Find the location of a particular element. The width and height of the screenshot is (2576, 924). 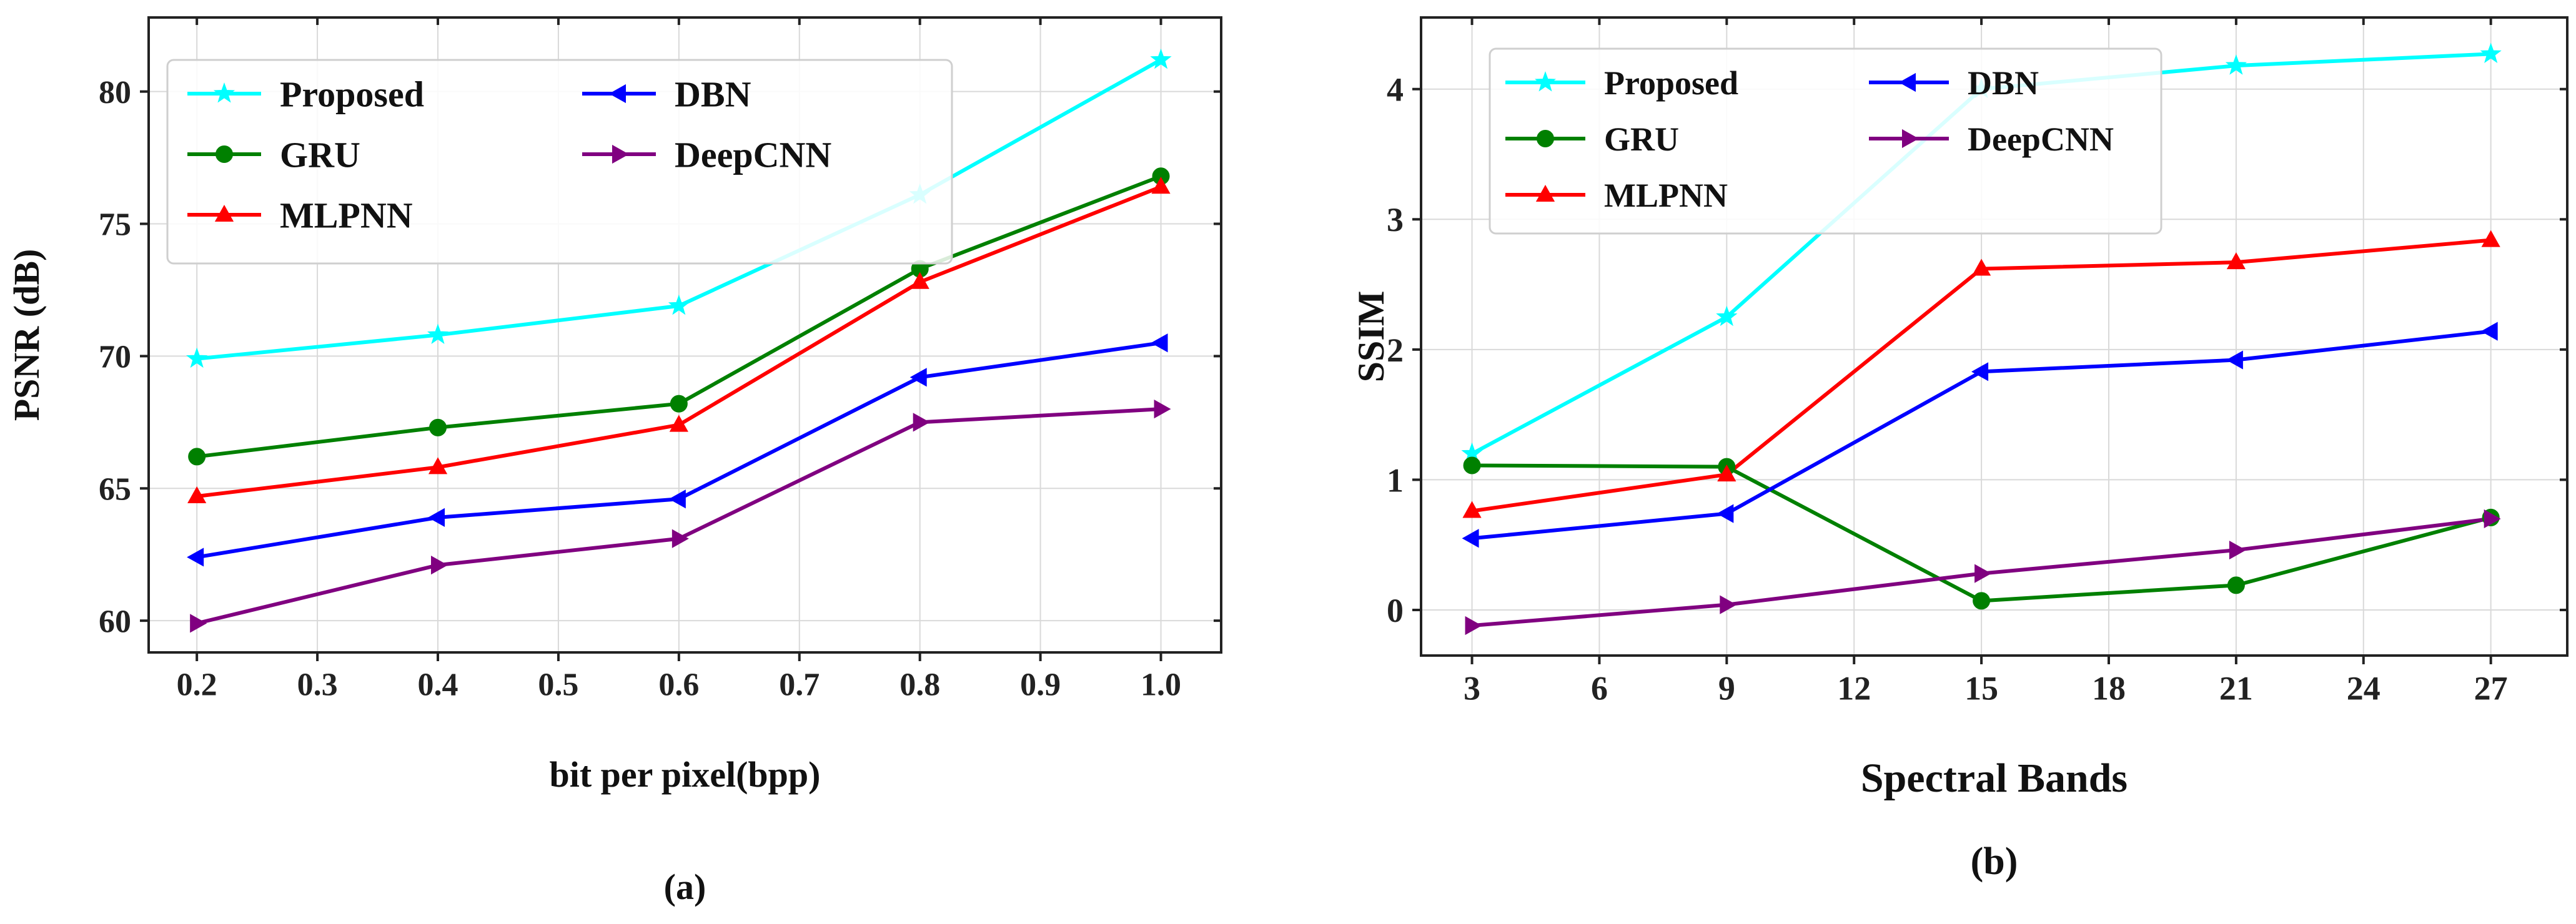

y-tick-label: 65 is located at coordinates (115, 489).